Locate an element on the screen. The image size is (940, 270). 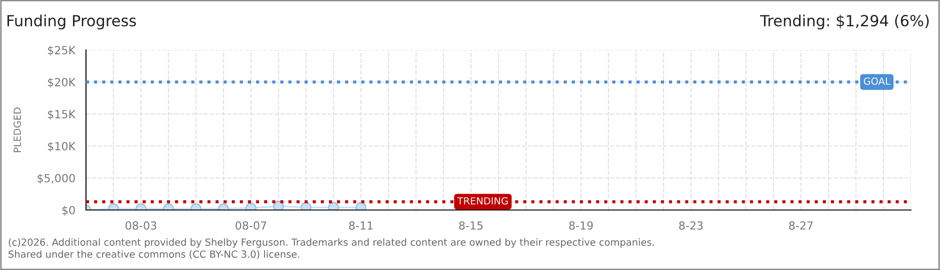
x-tick-label: 8-27 is located at coordinates (801, 225).